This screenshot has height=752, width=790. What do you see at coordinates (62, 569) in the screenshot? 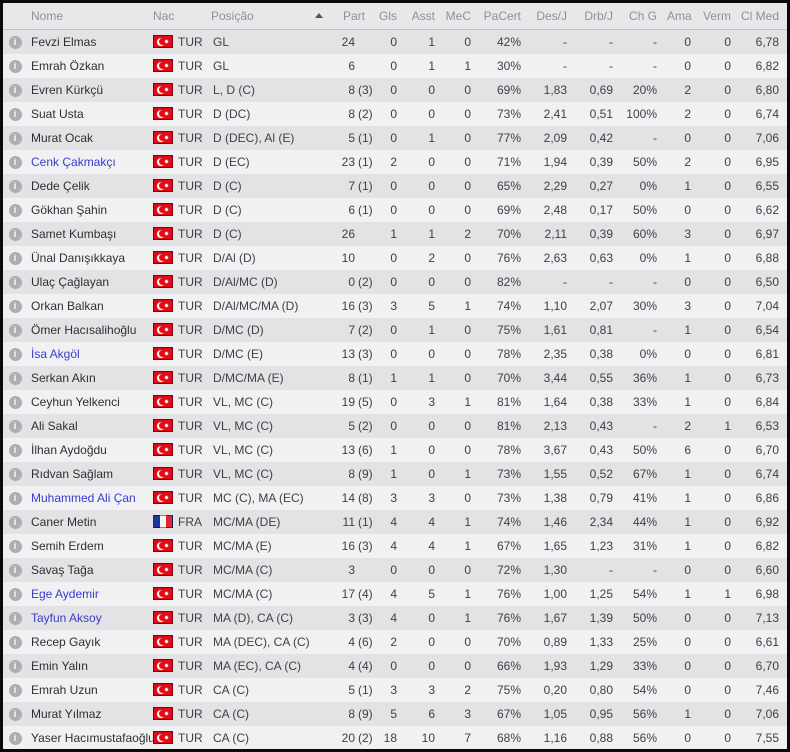
I see `player-name: Savaş Tağa` at bounding box center [62, 569].